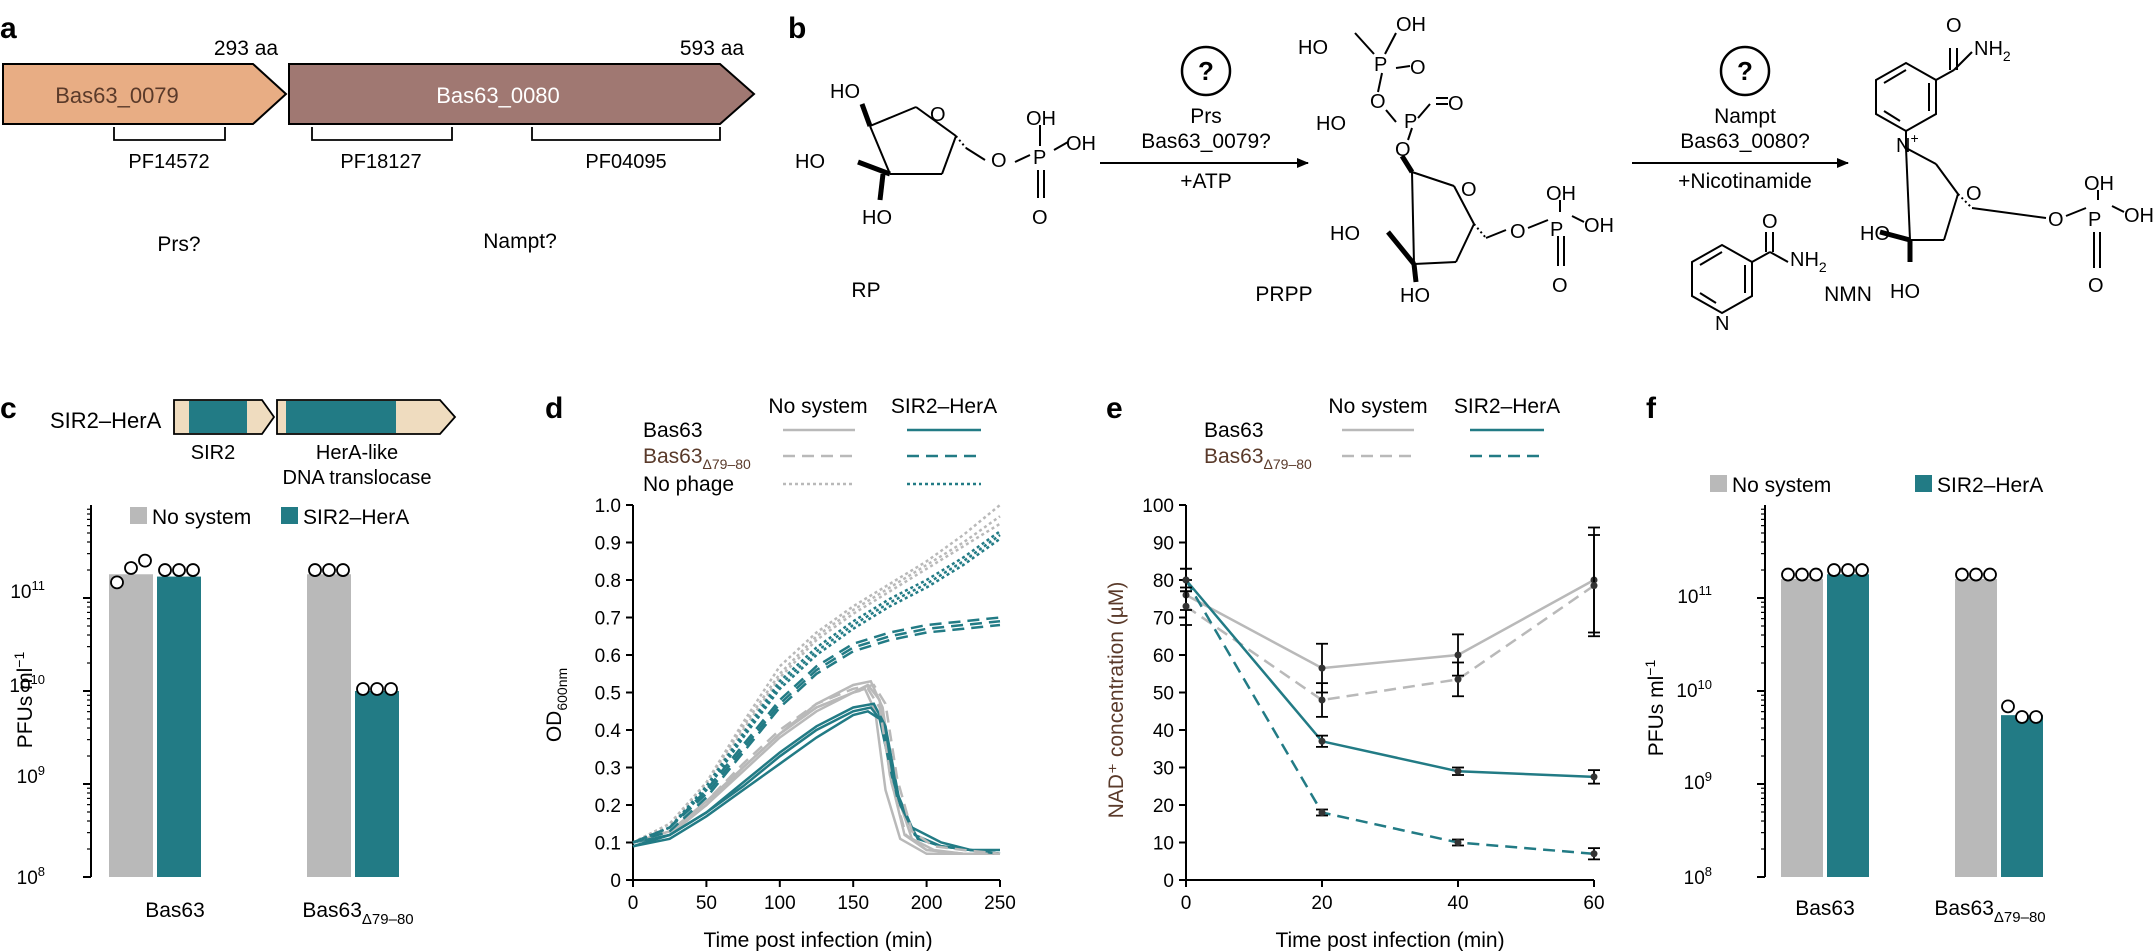 The width and height of the screenshot is (2155, 951). Describe the element at coordinates (615, 881) in the screenshot. I see `y-tick-label-d: 0` at that location.